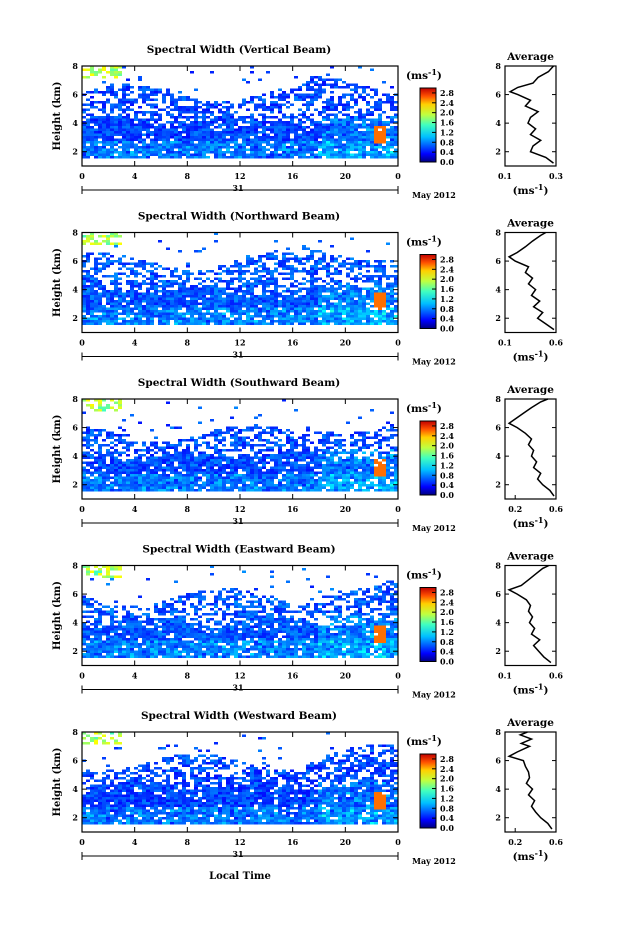 The image size is (618, 929). Describe the element at coordinates (498, 95) in the screenshot. I see `profile-y-tick-label: 6` at that location.